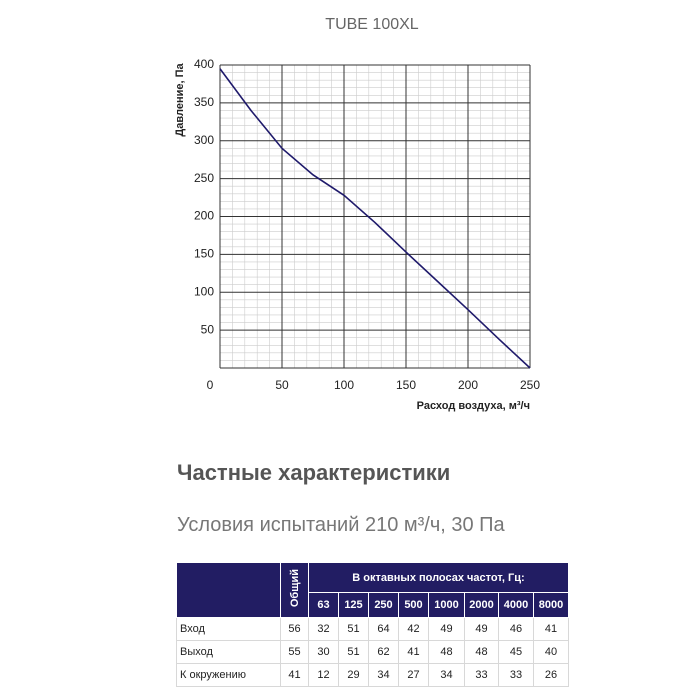 The width and height of the screenshot is (700, 700). Describe the element at coordinates (516, 629) in the screenshot. I see `cell: 46` at that location.